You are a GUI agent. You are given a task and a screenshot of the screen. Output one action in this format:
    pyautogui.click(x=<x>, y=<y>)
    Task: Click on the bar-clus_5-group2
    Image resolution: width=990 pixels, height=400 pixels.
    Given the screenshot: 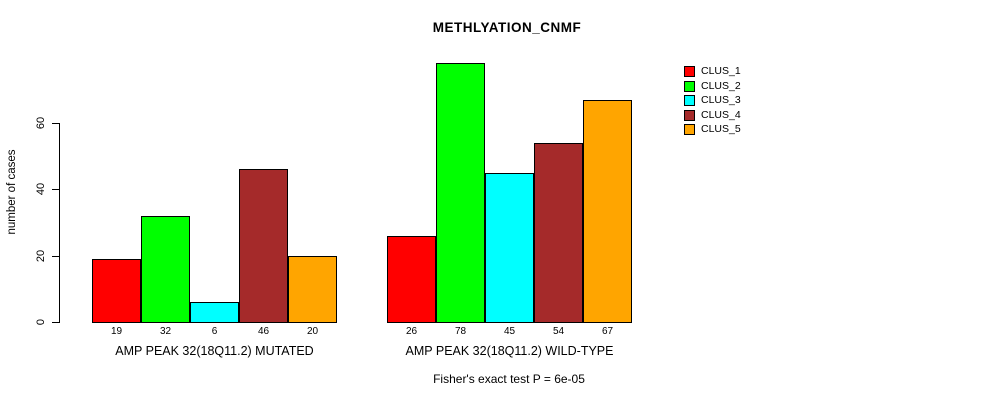 What is the action you would take?
    pyautogui.click(x=607, y=211)
    